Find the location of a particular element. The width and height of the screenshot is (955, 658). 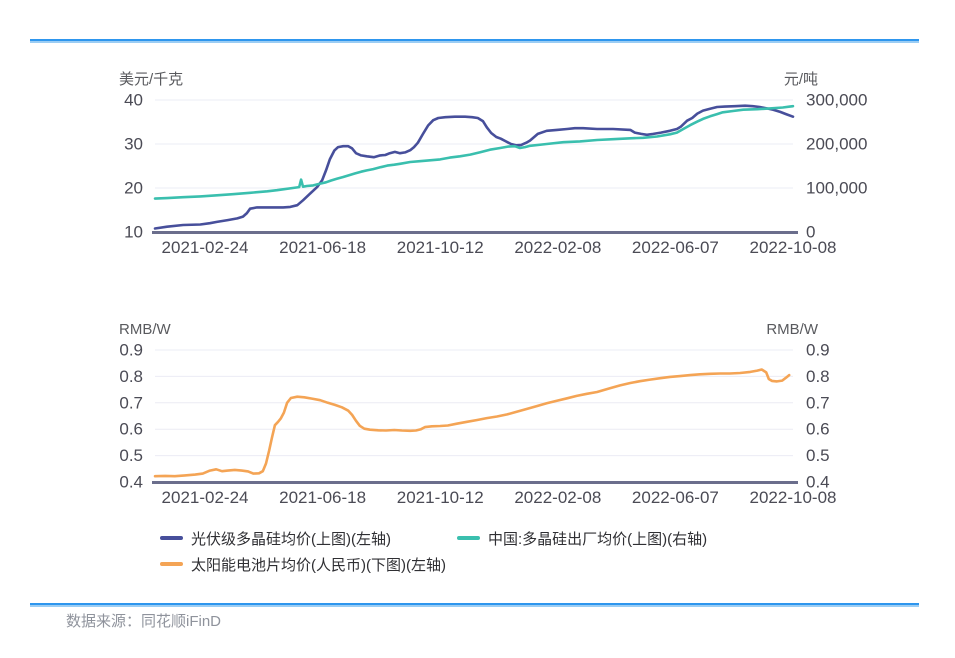

y-axis-right-tick: 0.5 is located at coordinates (818, 455).